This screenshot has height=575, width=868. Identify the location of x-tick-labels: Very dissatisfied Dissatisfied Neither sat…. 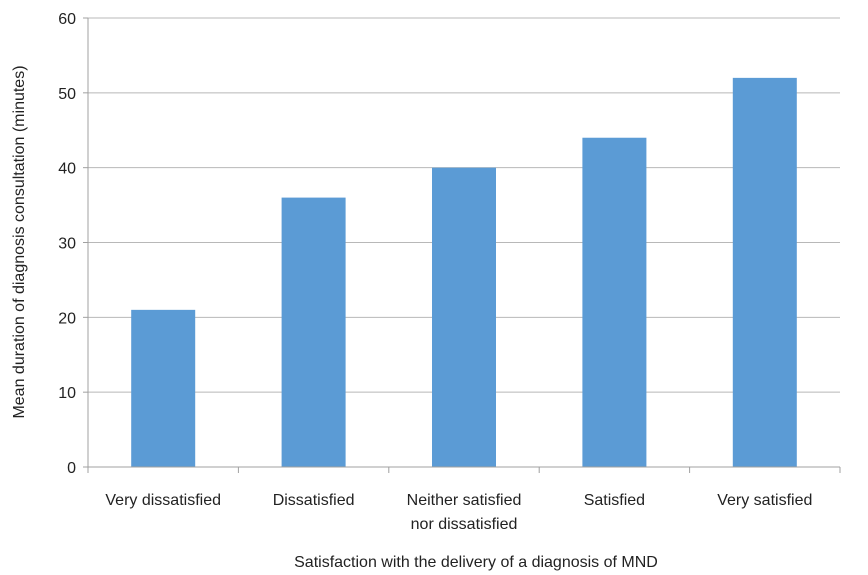
(458, 512).